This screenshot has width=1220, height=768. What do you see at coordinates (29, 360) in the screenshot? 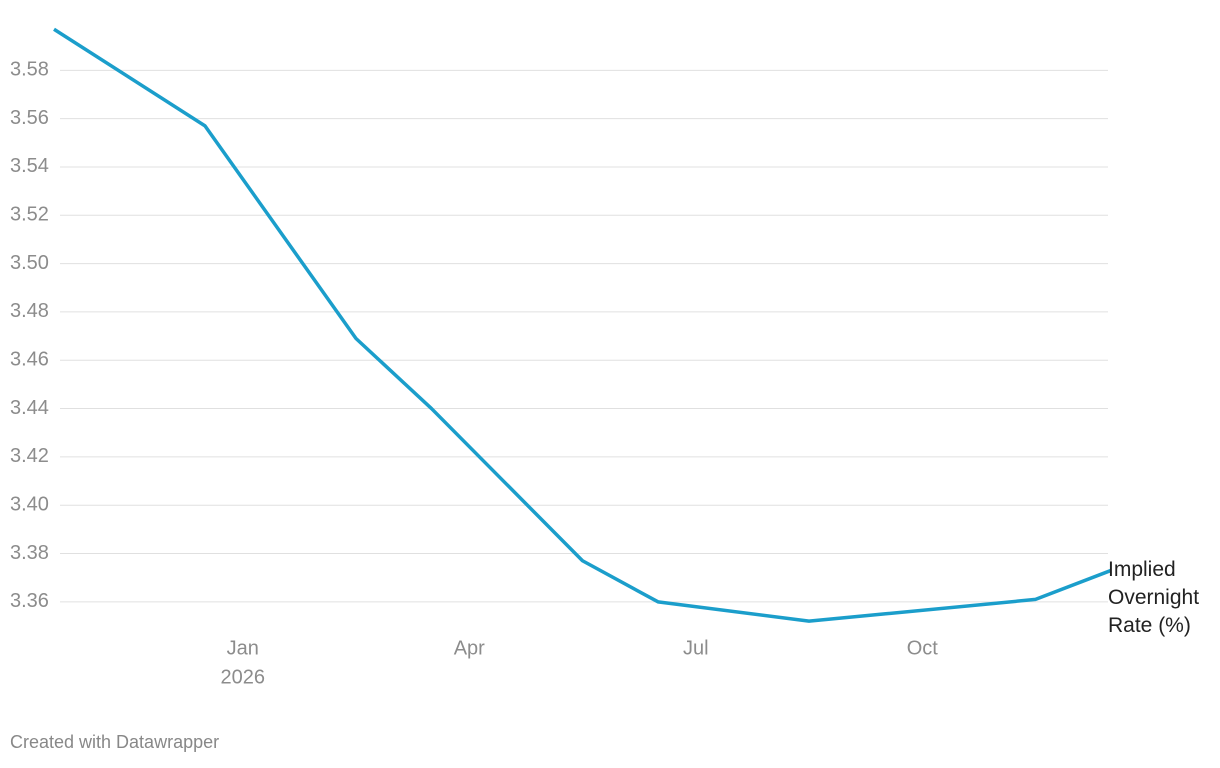
I see `y-tick-label: 3.46` at bounding box center [29, 360].